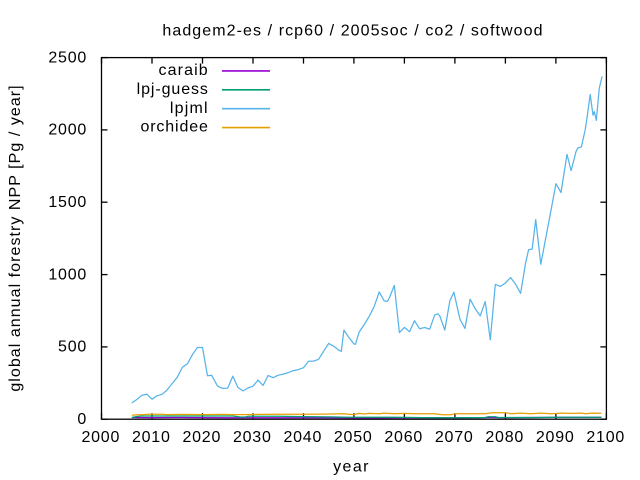  Describe the element at coordinates (15, 237) in the screenshot. I see `svg-text:global annual forestry NPP [Pg: global annual forestry NPP [Pg / year]` at that location.